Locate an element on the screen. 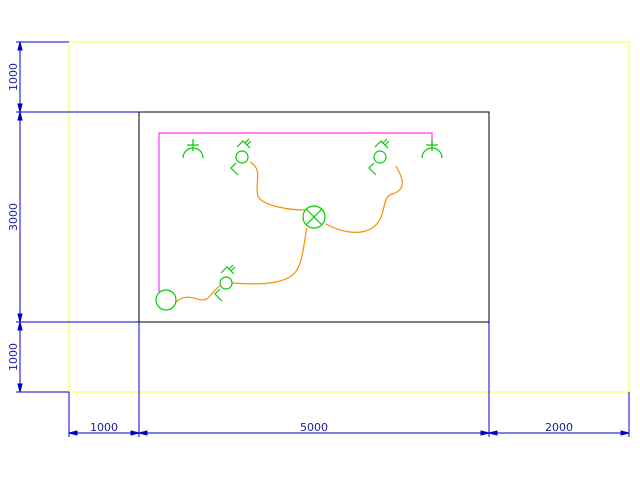 This screenshot has height=480, width=640. ceiling-light-icon is located at coordinates (314, 217).